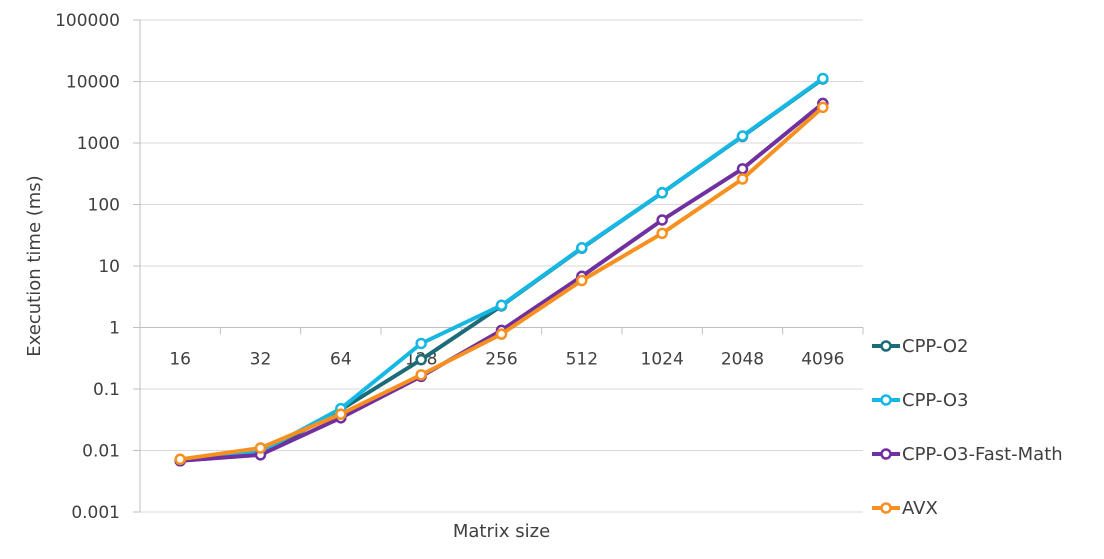  Describe the element at coordinates (93, 83) in the screenshot. I see `y-tick-label: 10000` at that location.